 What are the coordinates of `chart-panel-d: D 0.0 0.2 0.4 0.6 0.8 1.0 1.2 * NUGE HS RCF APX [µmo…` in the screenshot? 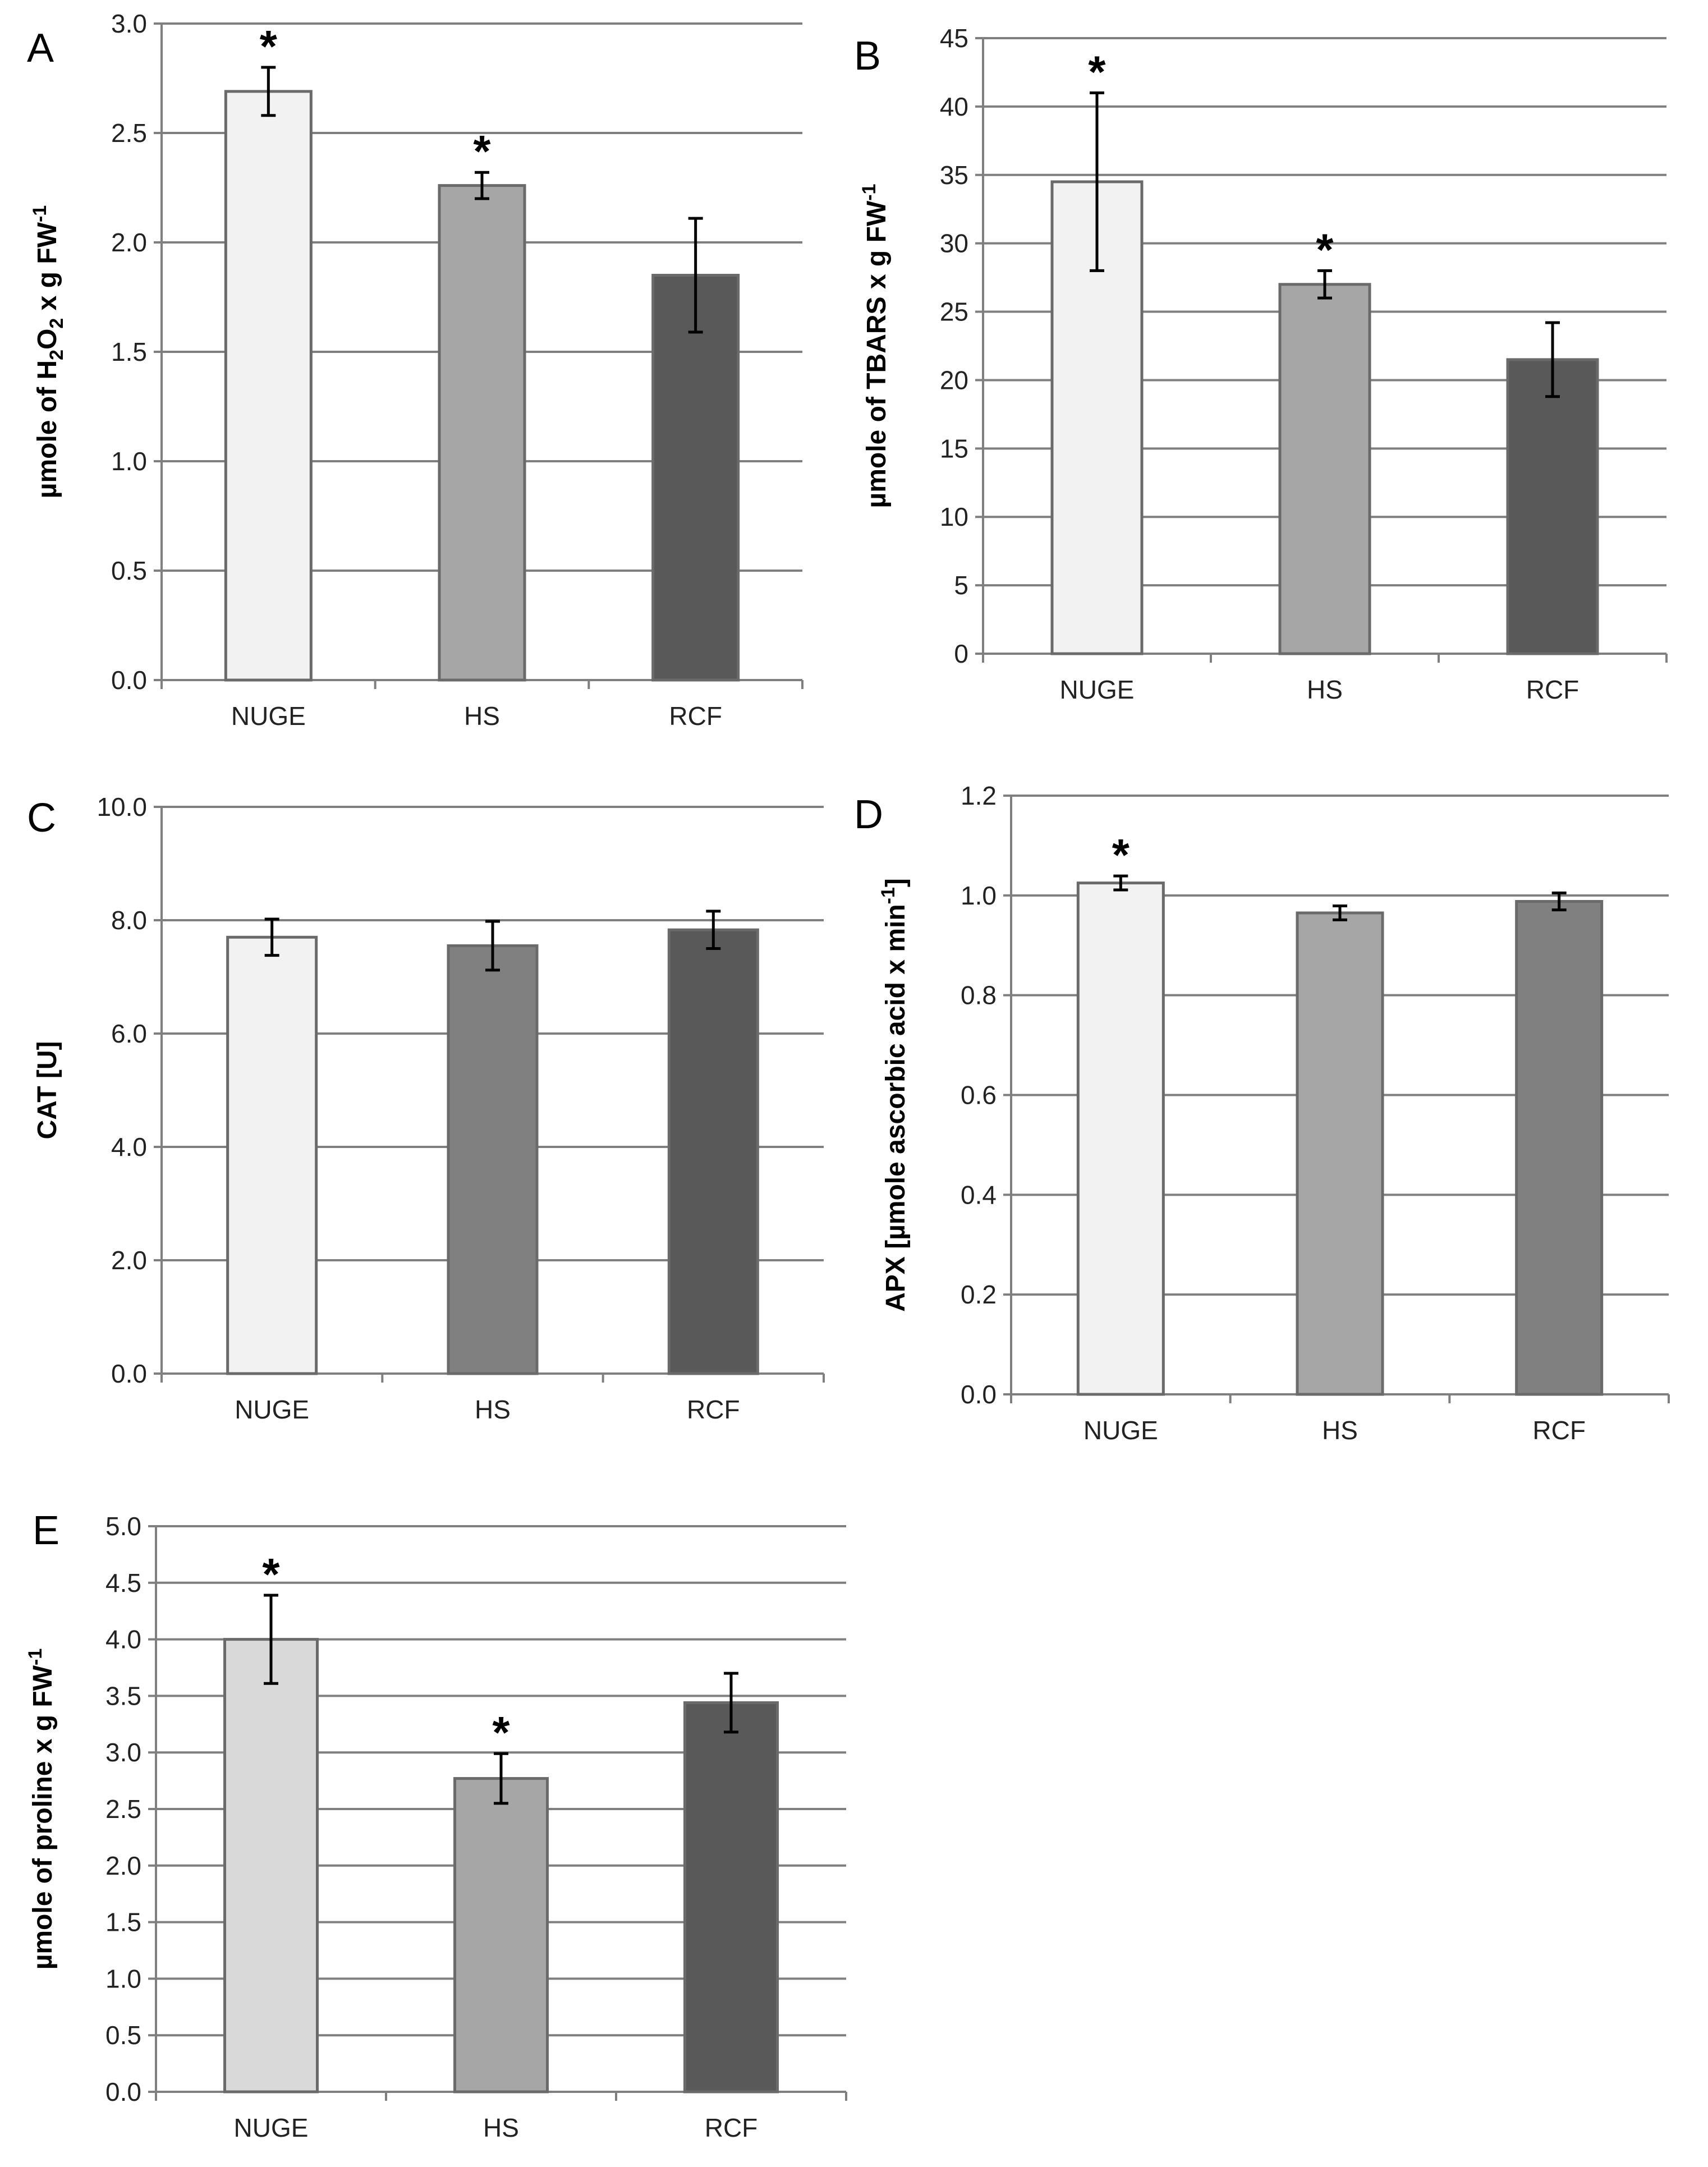 It's located at (1262, 1113).